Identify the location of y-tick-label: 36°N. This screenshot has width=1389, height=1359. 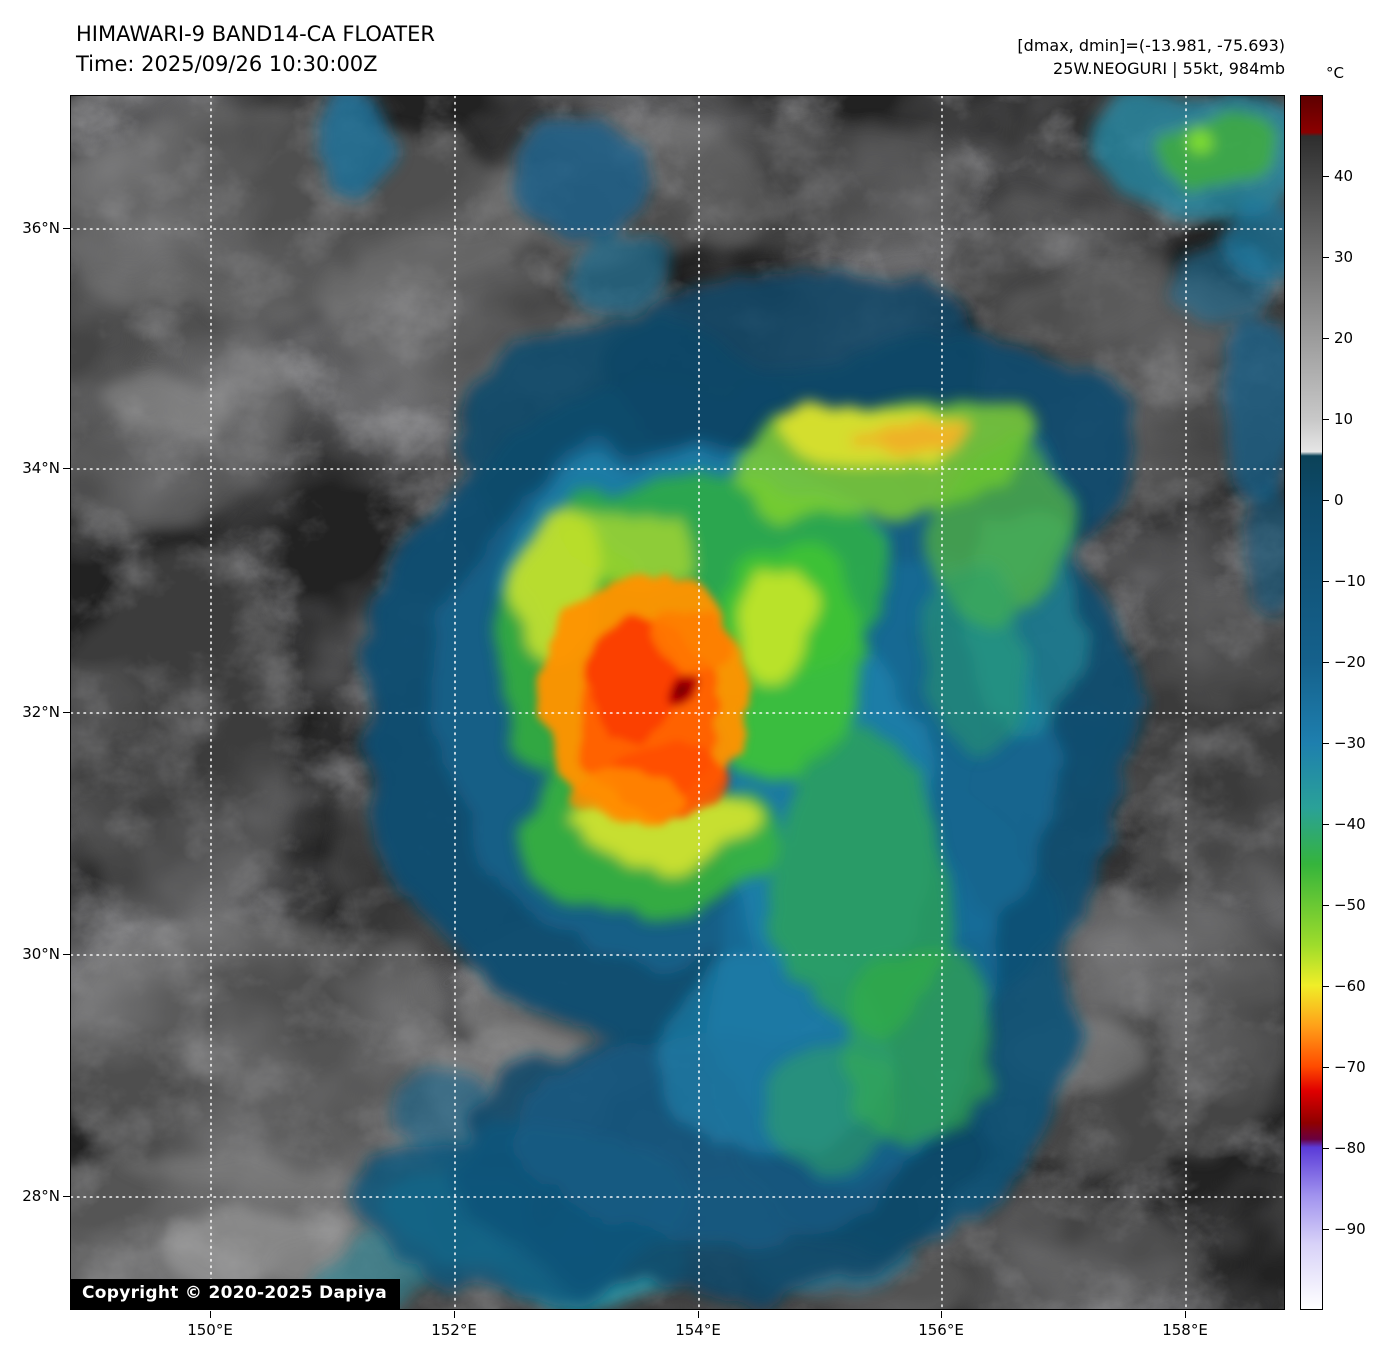
(41, 228).